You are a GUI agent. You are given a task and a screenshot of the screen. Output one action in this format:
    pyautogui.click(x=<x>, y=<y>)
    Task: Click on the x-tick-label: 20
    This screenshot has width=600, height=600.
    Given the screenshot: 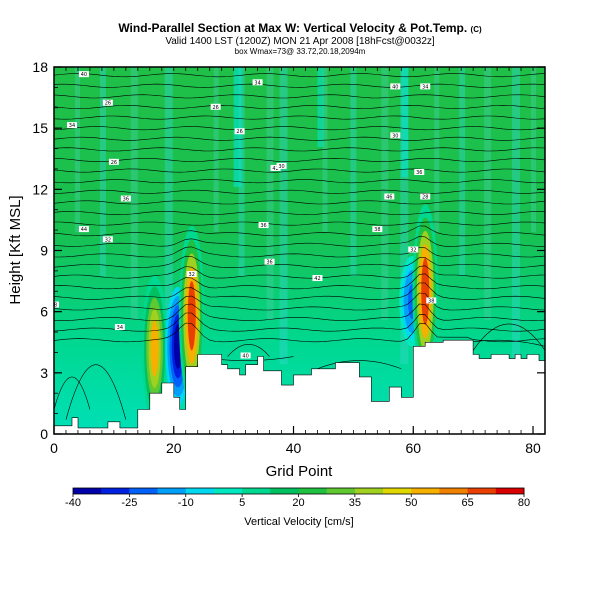 What is the action you would take?
    pyautogui.click(x=174, y=448)
    